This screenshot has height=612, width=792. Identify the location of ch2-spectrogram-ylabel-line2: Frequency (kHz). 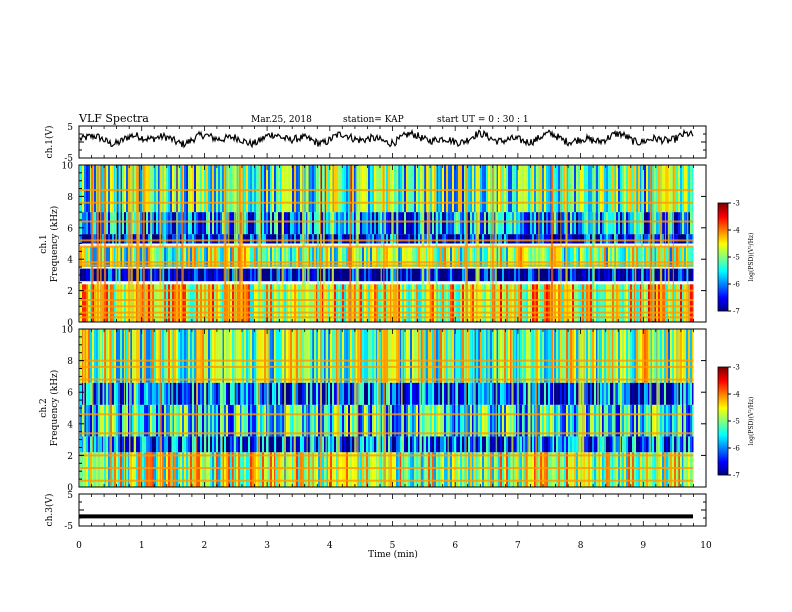
(54, 408).